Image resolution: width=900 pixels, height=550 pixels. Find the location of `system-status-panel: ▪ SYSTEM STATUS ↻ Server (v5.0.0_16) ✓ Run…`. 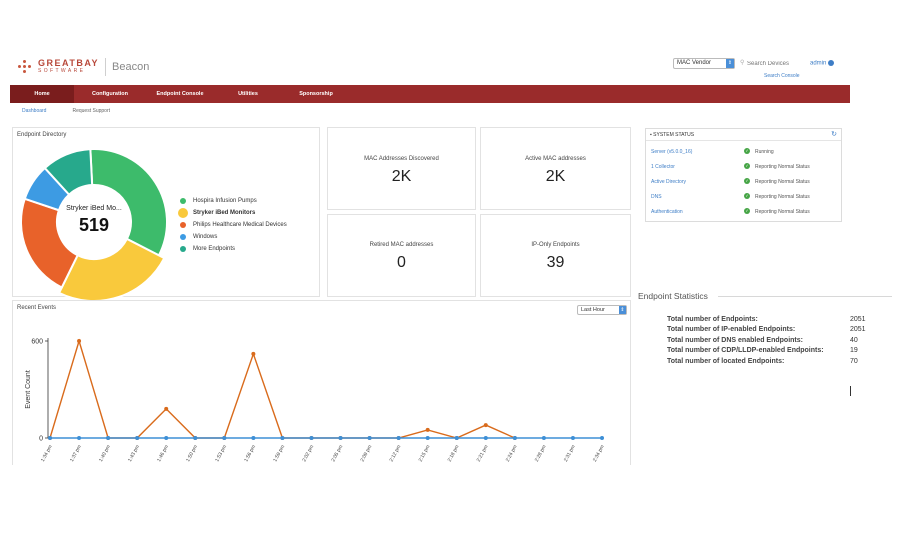

system-status-panel: ▪ SYSTEM STATUS ↻ Server (v5.0.0_16) ✓ Run… is located at coordinates (743, 175).